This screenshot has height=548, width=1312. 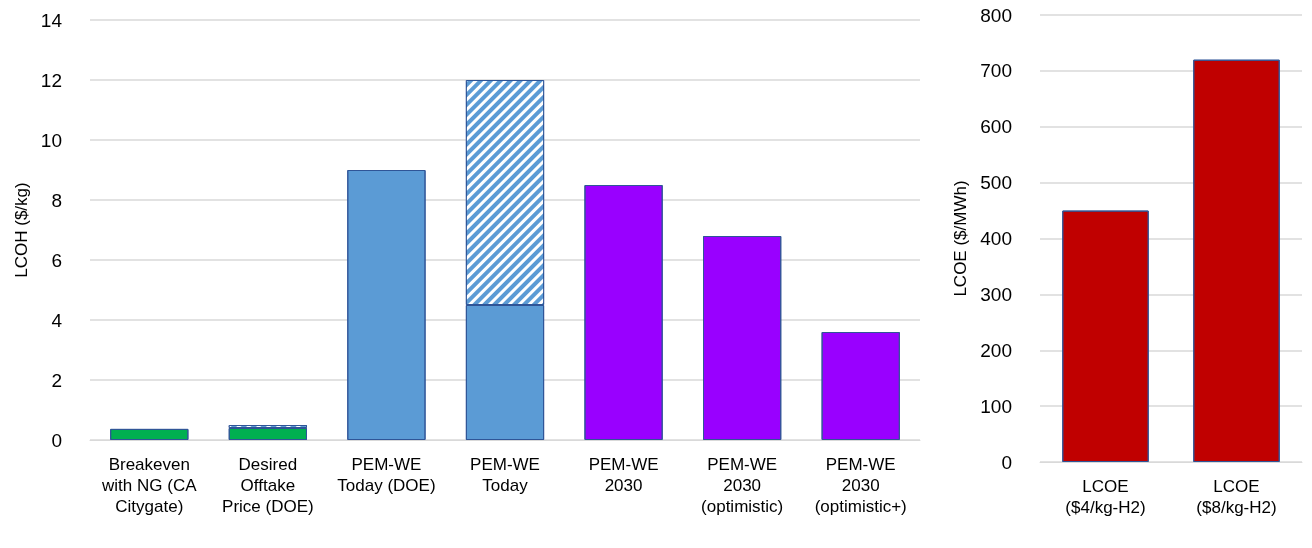 I want to click on y-tick-label: 300, so click(x=996, y=294).